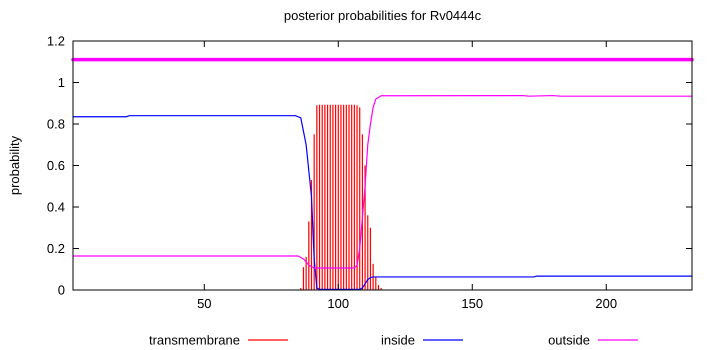  What do you see at coordinates (194, 340) in the screenshot?
I see `legend-label: transmembrane` at bounding box center [194, 340].